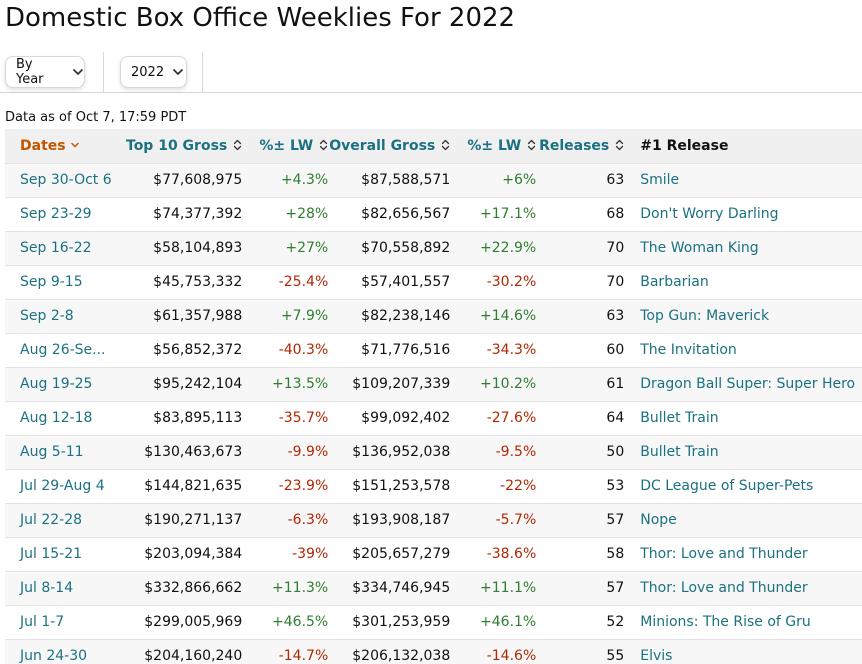 The height and width of the screenshot is (664, 862). Describe the element at coordinates (285, 417) in the screenshot. I see `cell-pct-lw-top10: -35.7%` at that location.